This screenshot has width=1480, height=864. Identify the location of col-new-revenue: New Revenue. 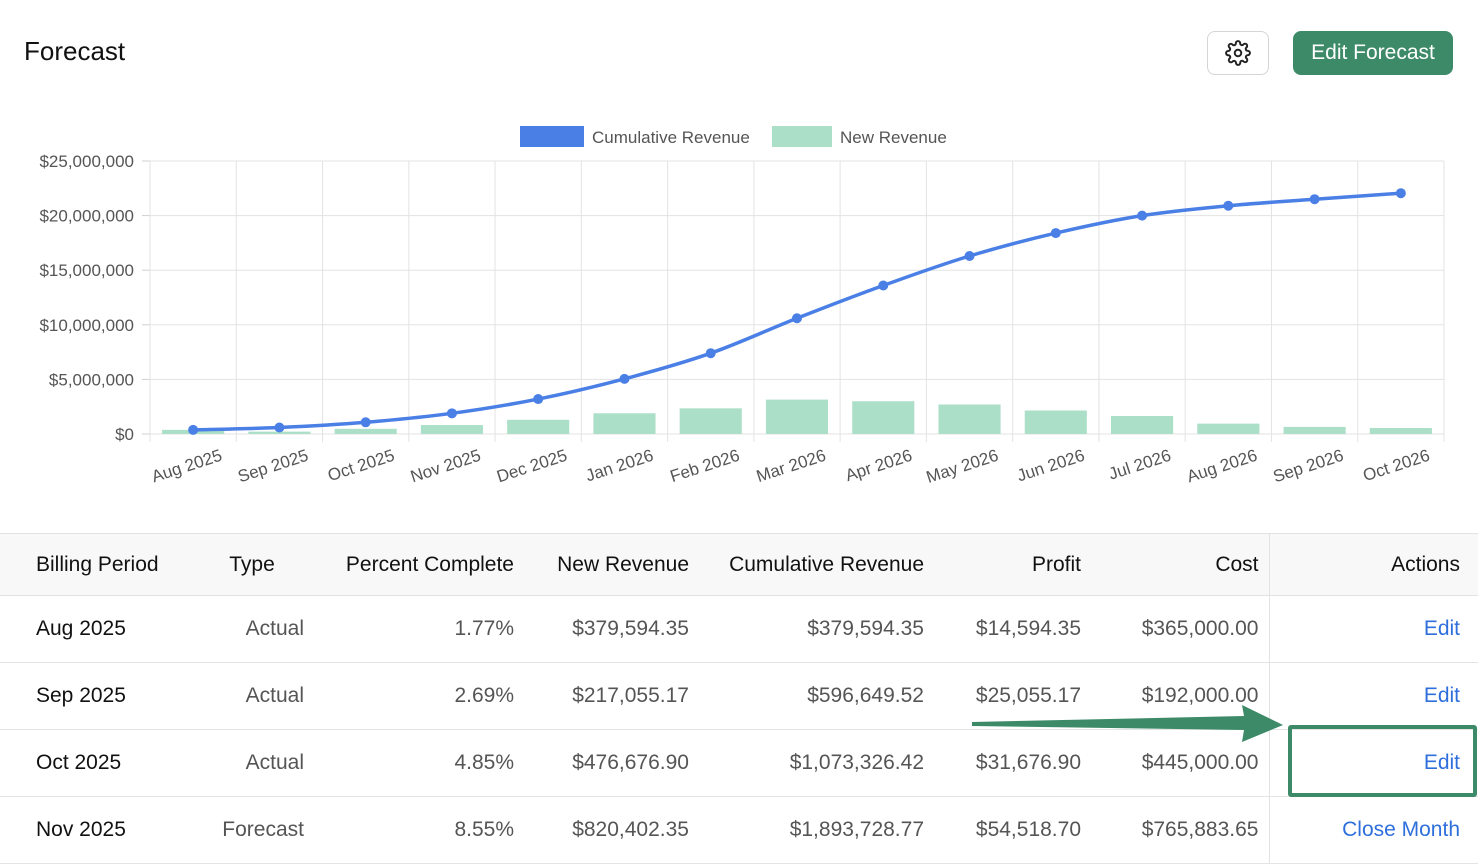
(623, 564).